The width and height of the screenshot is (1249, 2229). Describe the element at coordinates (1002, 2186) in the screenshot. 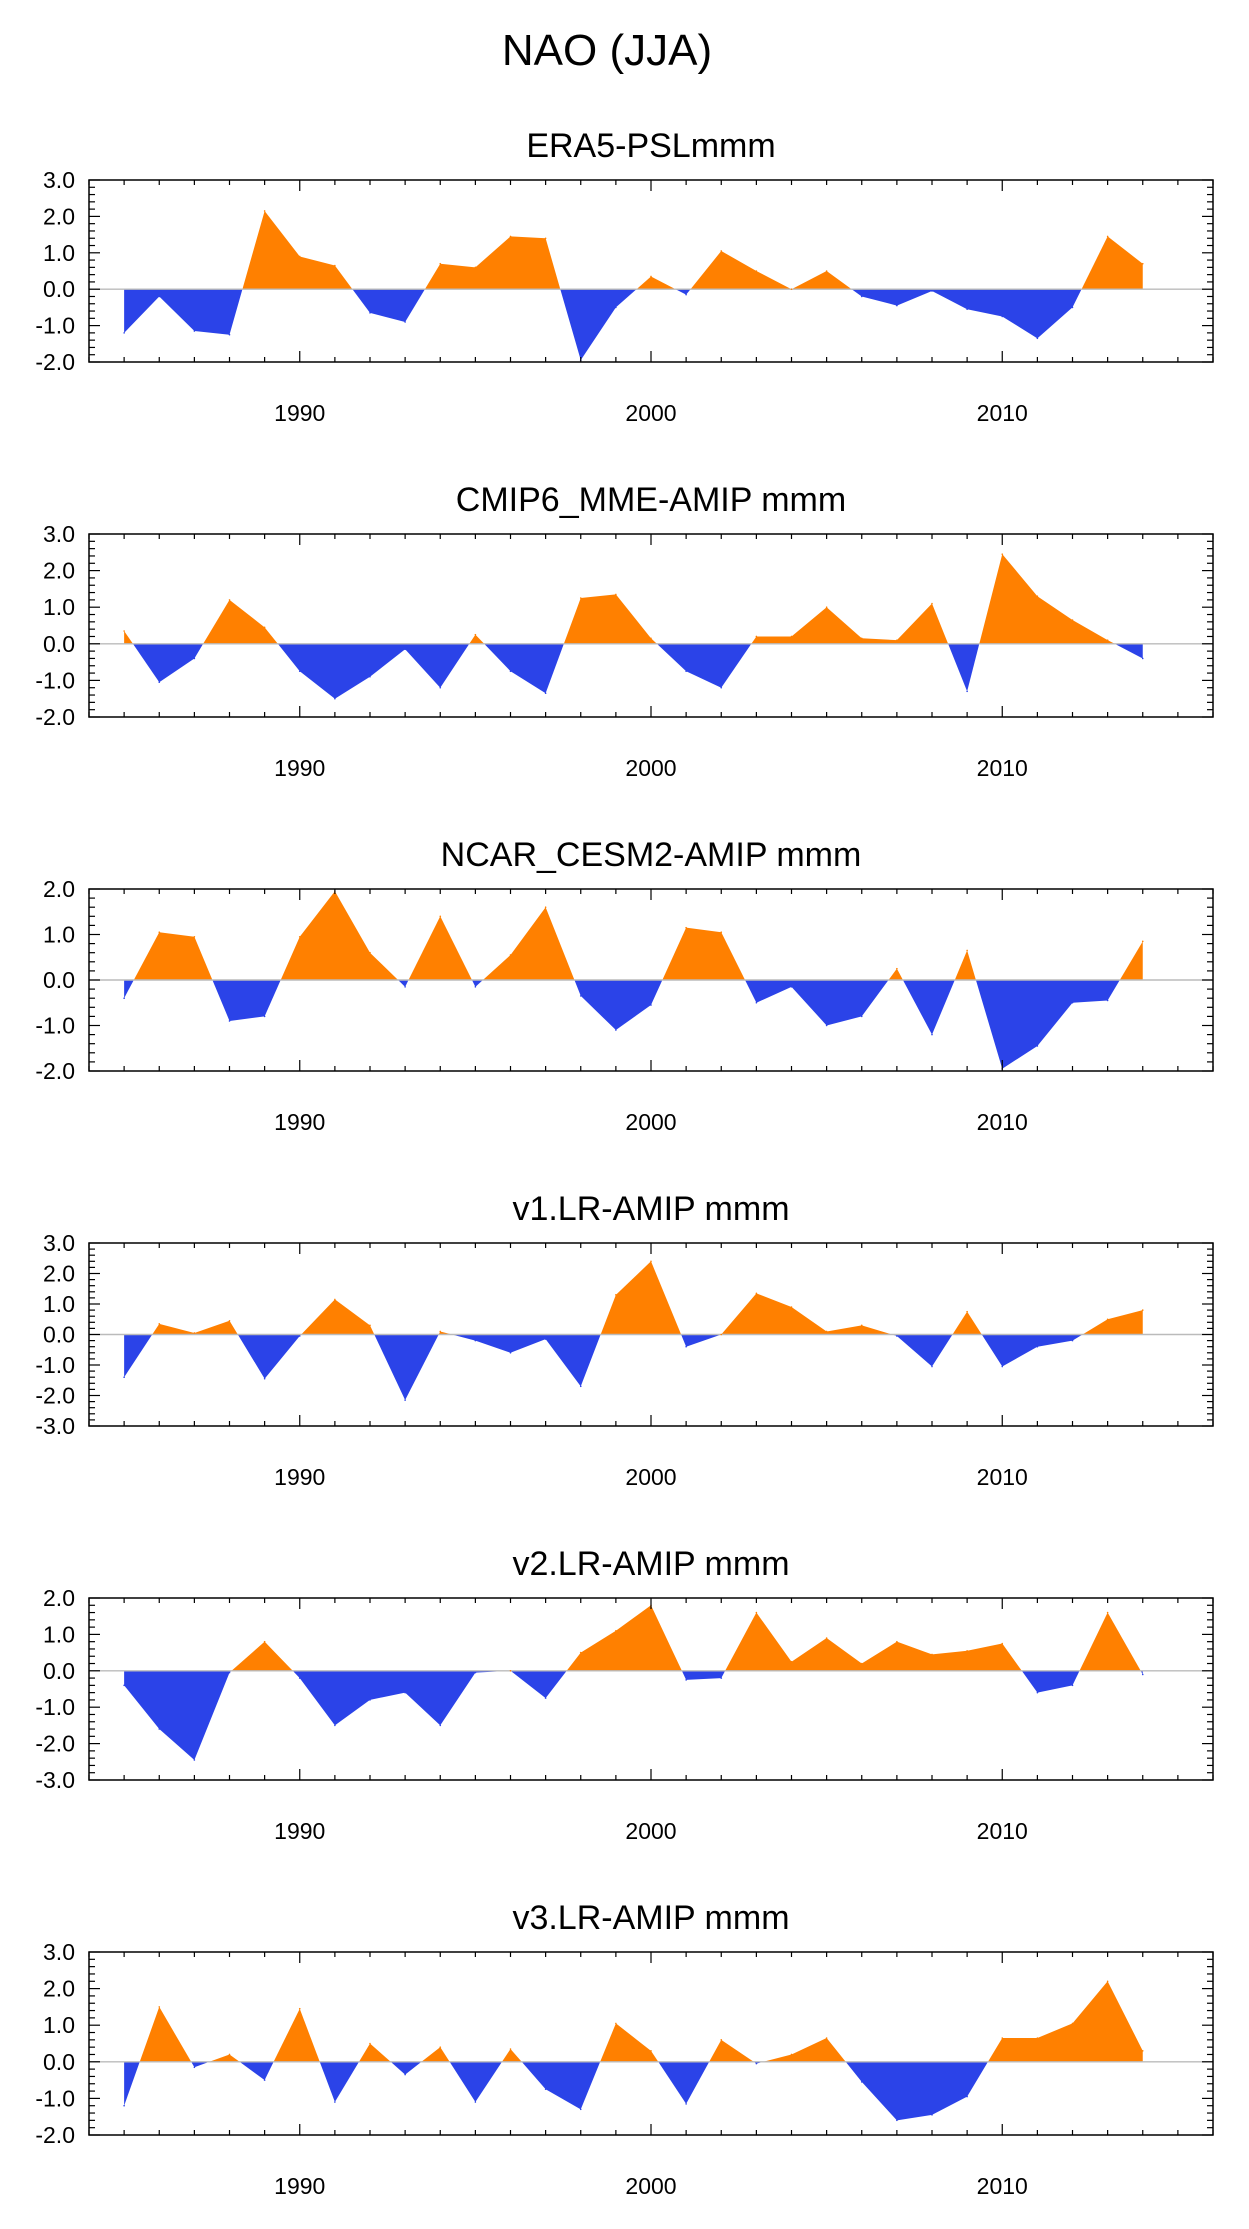

I see `x-tick-label: 2010` at that location.